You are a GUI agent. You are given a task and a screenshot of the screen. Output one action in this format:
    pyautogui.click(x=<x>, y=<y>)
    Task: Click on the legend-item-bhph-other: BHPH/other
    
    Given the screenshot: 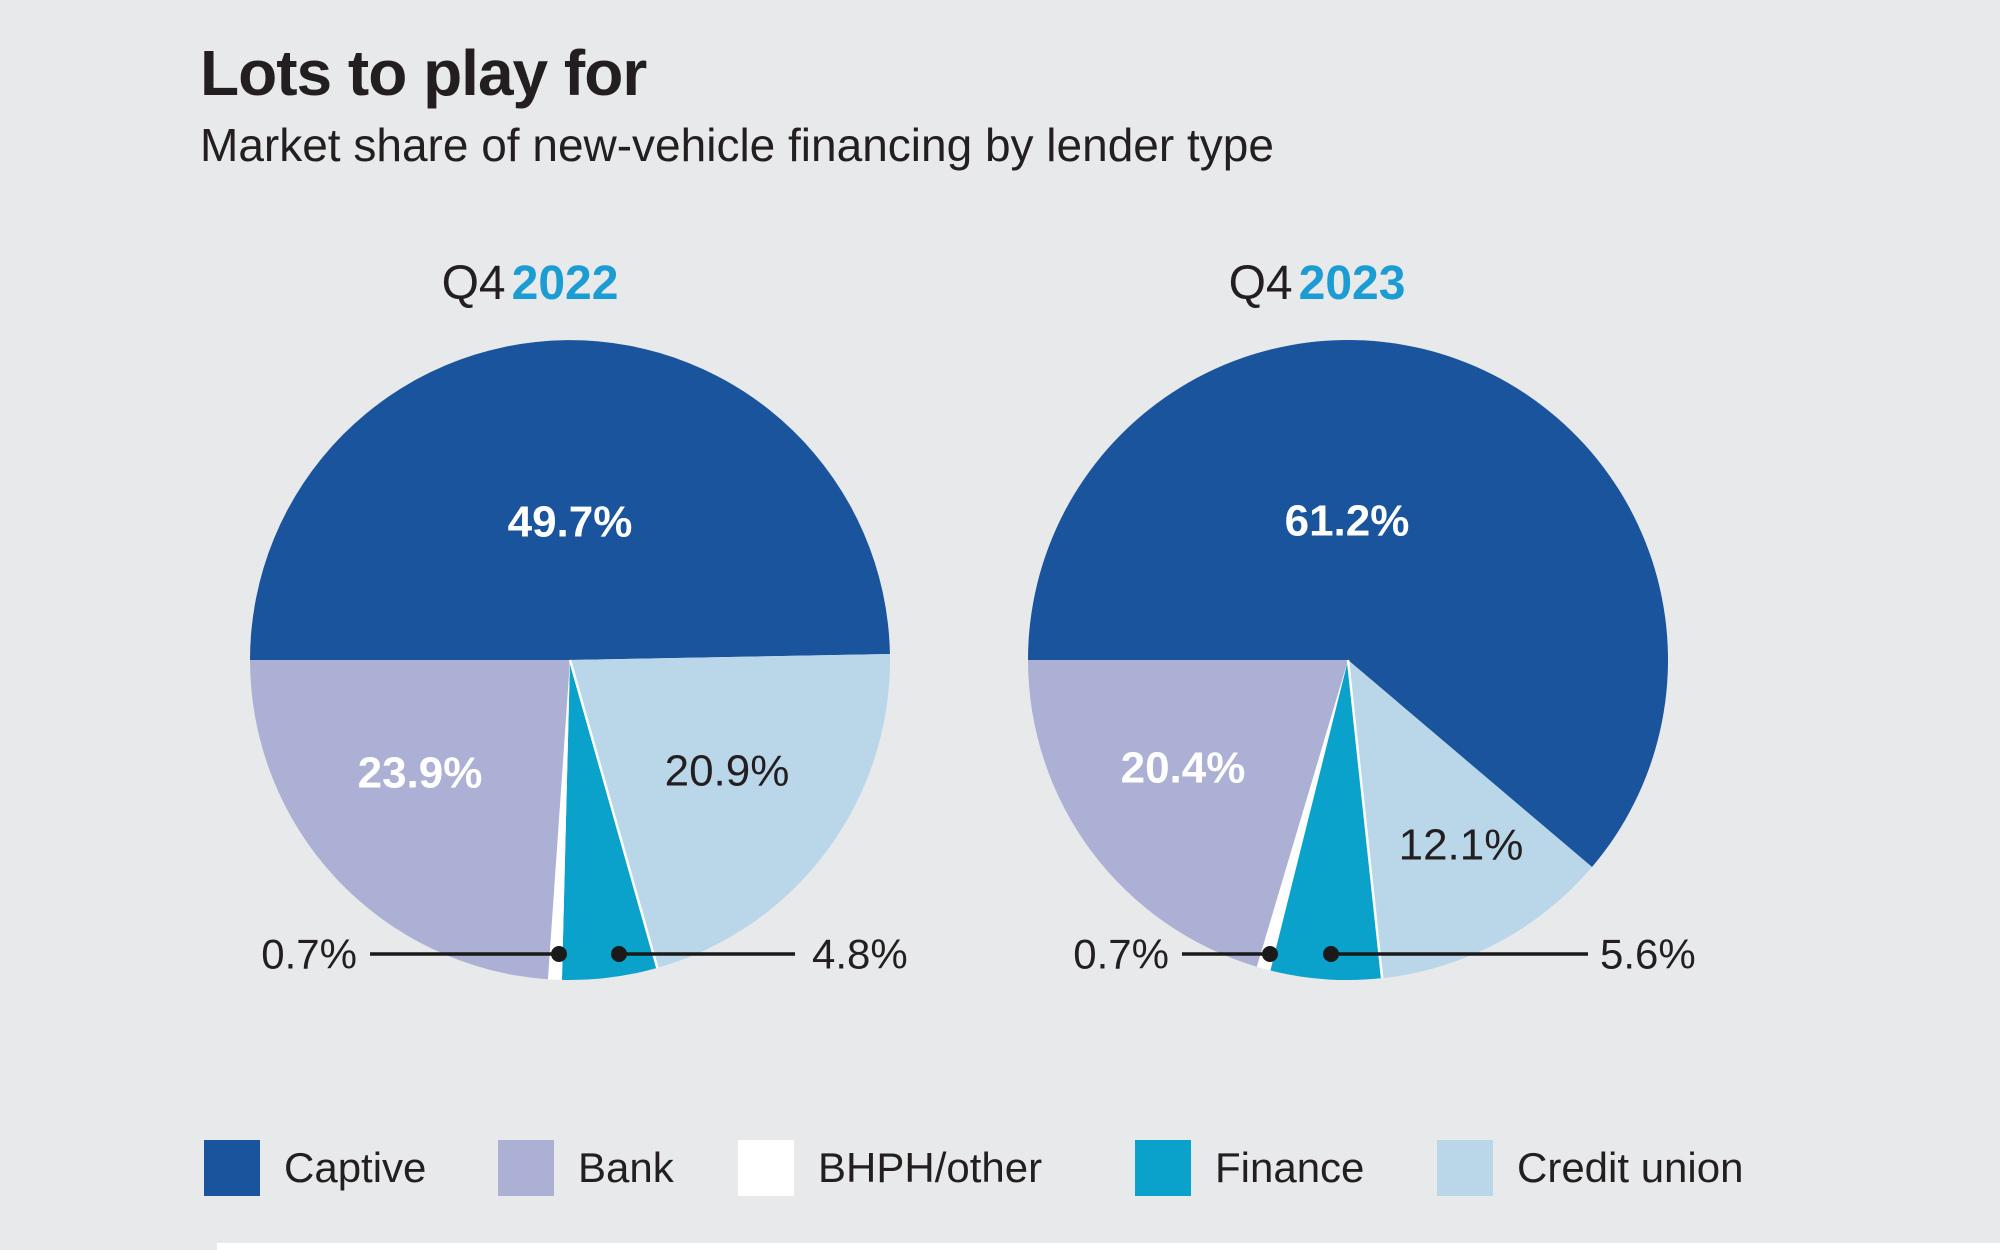 What is the action you would take?
    pyautogui.click(x=890, y=1168)
    